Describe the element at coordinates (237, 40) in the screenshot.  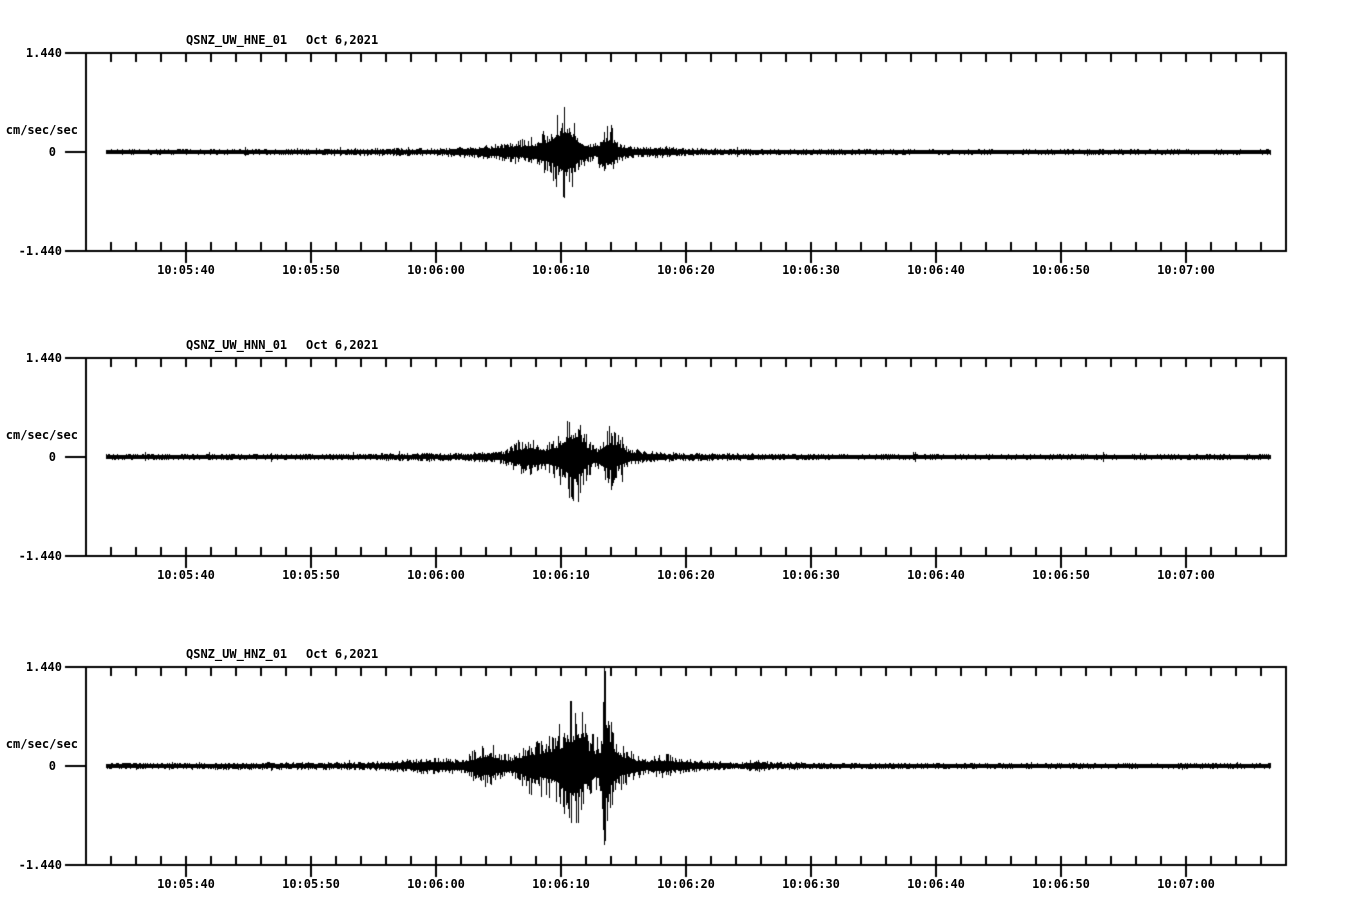
I see `panel-title-station: QSNZ_UW_HNE_01` at that location.